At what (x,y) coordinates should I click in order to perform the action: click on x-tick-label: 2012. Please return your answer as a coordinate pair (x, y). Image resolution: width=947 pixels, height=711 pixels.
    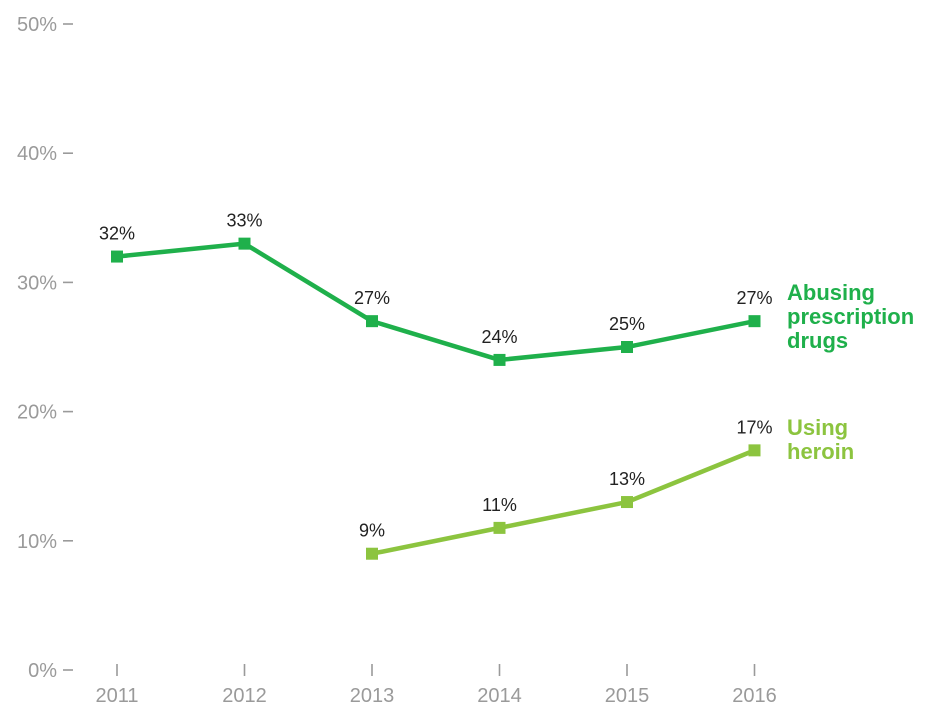
    Looking at the image, I should click on (244, 696).